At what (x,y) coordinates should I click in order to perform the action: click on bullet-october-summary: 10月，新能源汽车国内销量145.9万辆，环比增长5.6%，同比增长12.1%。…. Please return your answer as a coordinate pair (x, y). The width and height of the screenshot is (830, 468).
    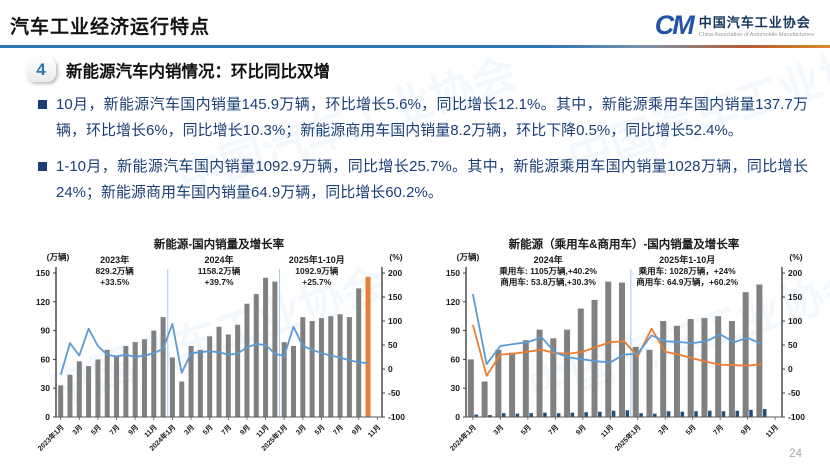
    Looking at the image, I should click on (423, 118).